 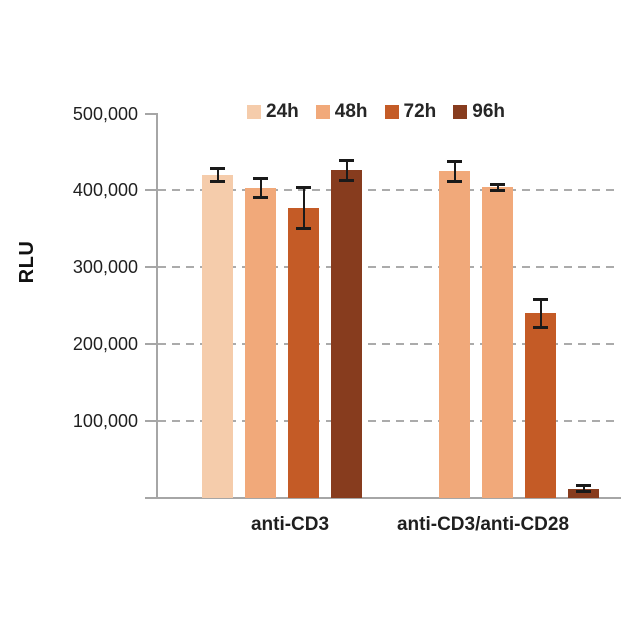 I want to click on x-axis-line, so click(x=383, y=498).